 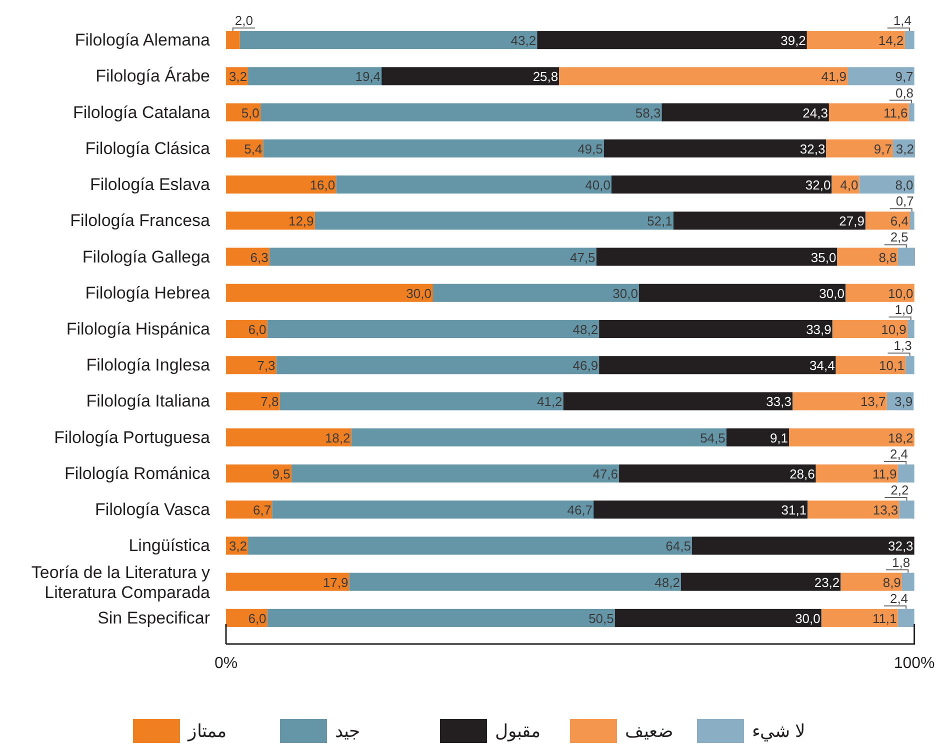 What do you see at coordinates (903, 346) in the screenshot?
I see `data-label: 1,3` at bounding box center [903, 346].